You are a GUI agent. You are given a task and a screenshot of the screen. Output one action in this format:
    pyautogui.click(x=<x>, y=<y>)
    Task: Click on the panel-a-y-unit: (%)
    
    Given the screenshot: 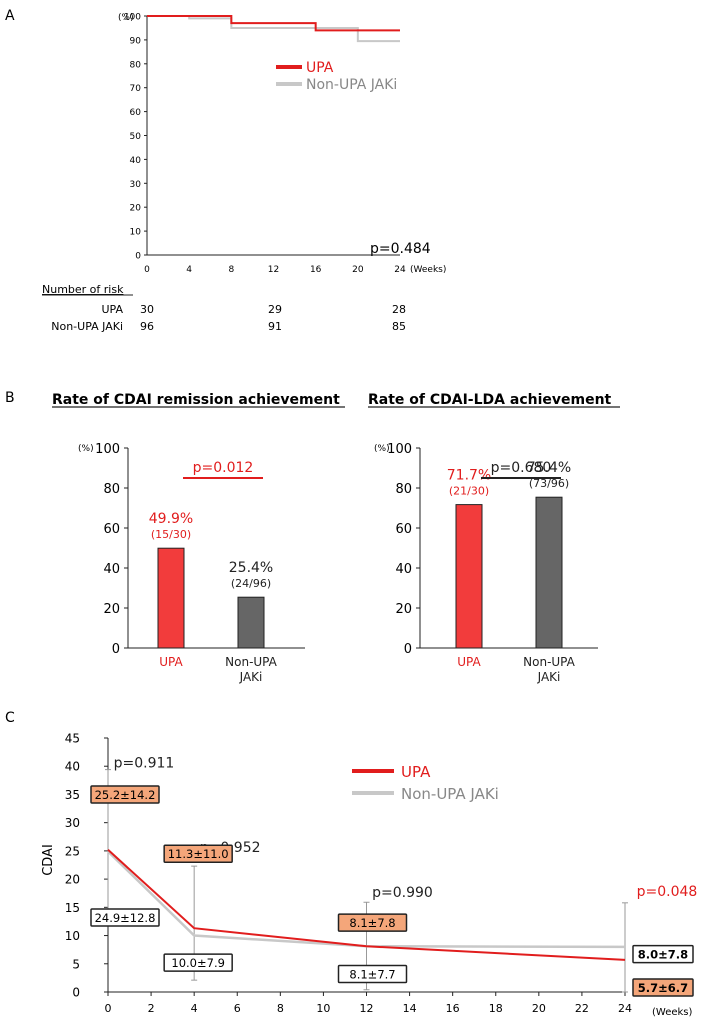 What is the action you would take?
    pyautogui.click(x=126, y=18)
    